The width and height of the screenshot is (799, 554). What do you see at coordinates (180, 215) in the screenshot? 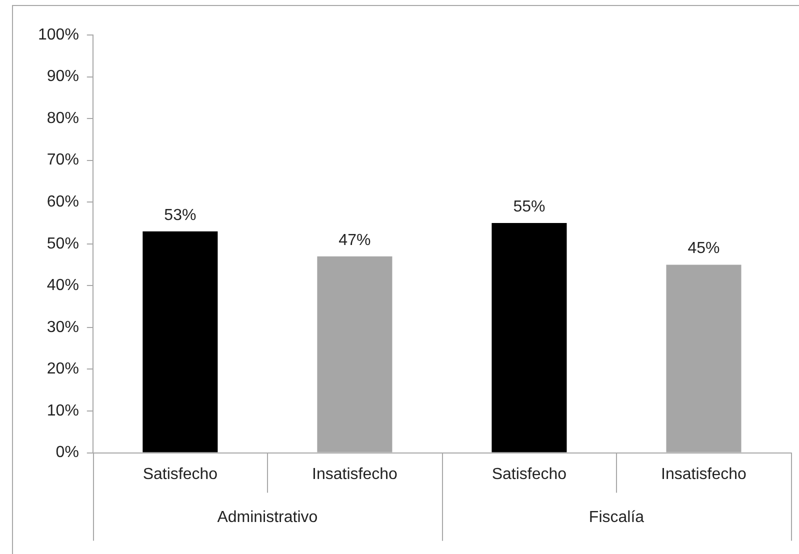
I see `data-label: 53%` at bounding box center [180, 215].